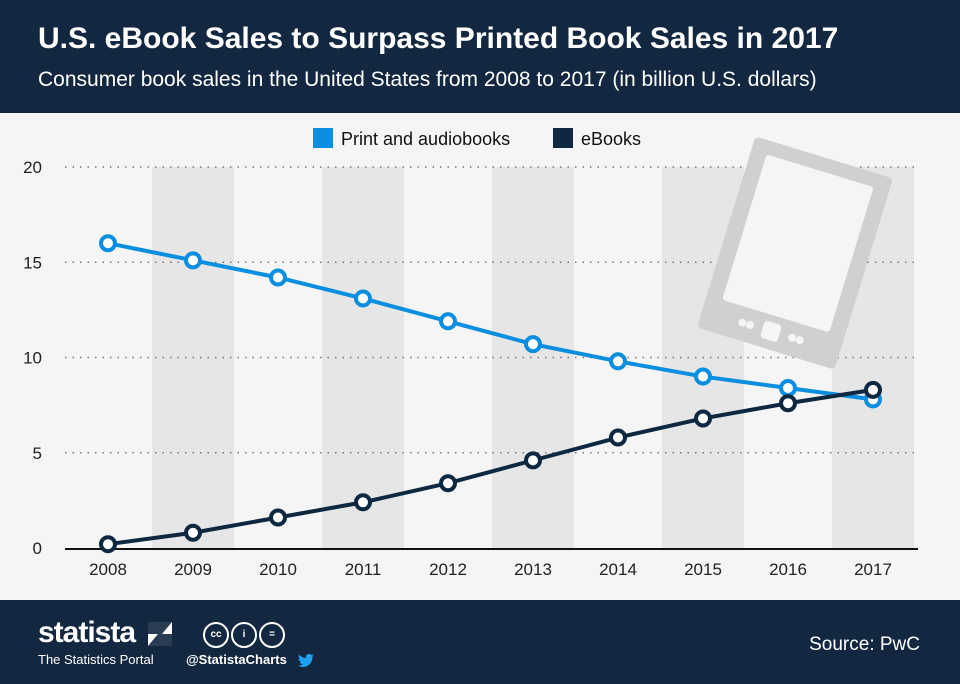 This screenshot has width=960, height=684. What do you see at coordinates (703, 569) in the screenshot?
I see `x-tick-label: 2015` at bounding box center [703, 569].